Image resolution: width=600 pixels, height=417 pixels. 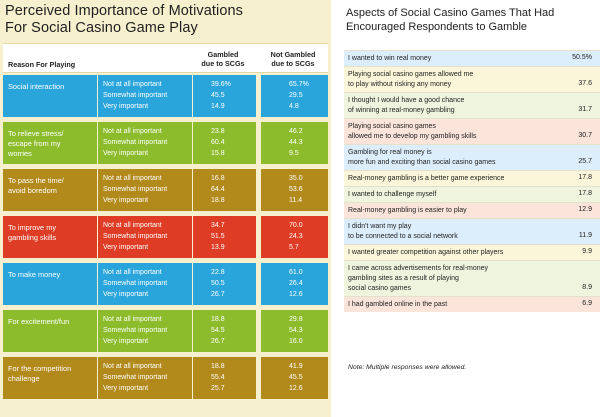 What do you see at coordinates (224, 284) in the screenshot?
I see `gambled-values-cell: 22.8 50.5 26.7` at bounding box center [224, 284].